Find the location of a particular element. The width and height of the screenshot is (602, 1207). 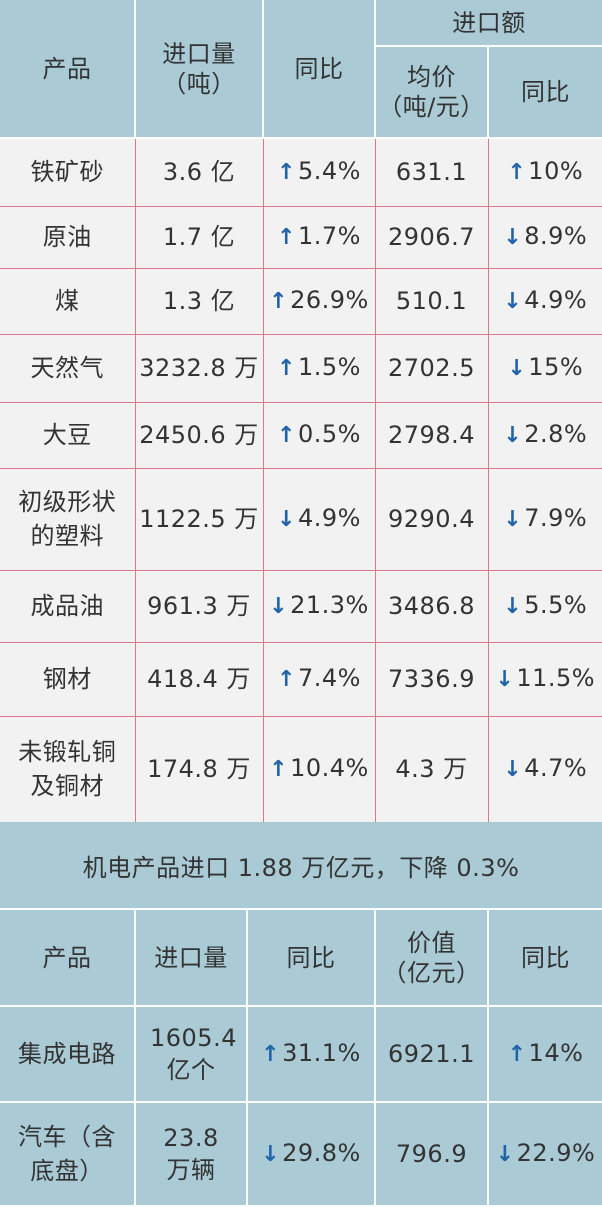

header-volume: 进口量 （吨） is located at coordinates (199, 69).